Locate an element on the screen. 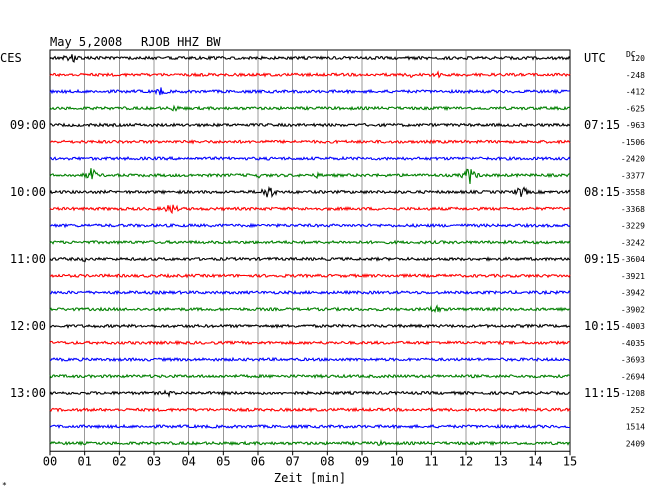 This screenshot has height=494, width=650. dc-offset-label: -3377 is located at coordinates (633, 175).